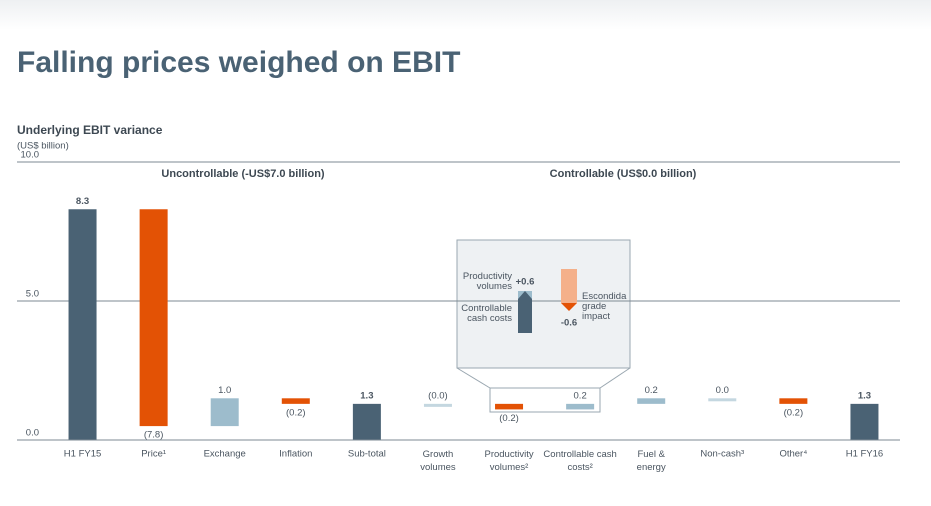 The width and height of the screenshot is (931, 506). What do you see at coordinates (153, 454) in the screenshot?
I see `x-tick-label: Price¹` at bounding box center [153, 454].